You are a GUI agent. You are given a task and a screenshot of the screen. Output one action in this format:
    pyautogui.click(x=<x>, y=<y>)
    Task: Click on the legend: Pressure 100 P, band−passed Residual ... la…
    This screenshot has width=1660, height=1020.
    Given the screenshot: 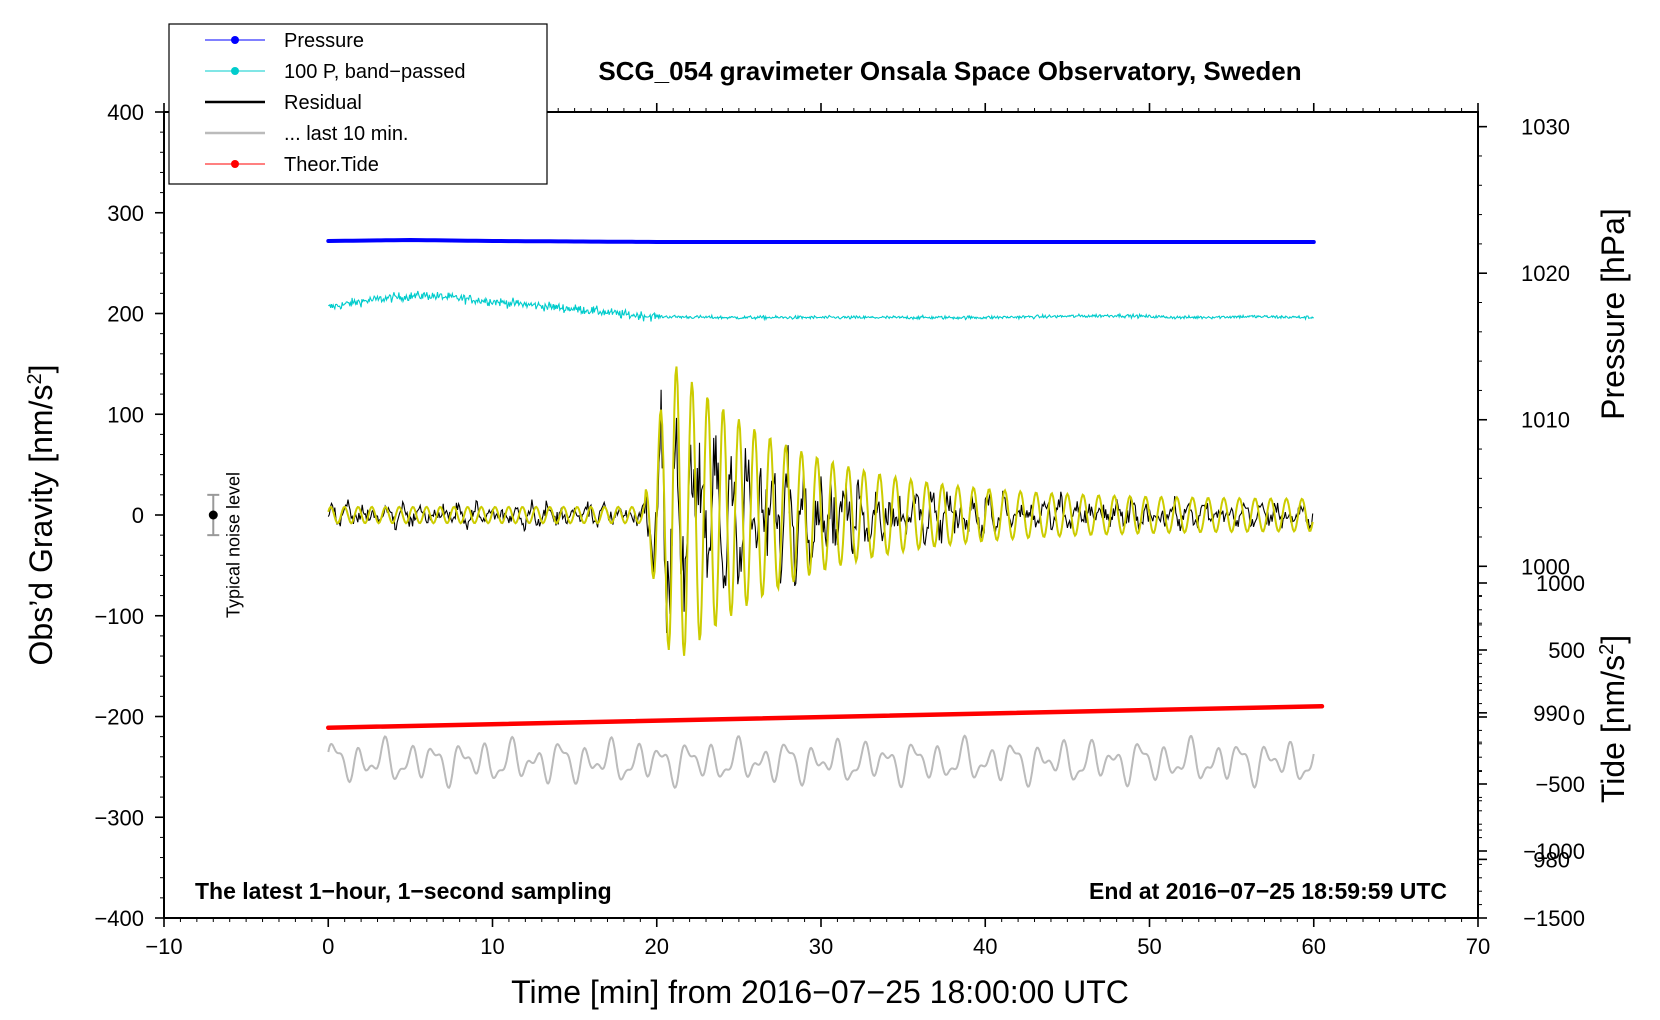 What is the action you would take?
    pyautogui.click(x=358, y=104)
    